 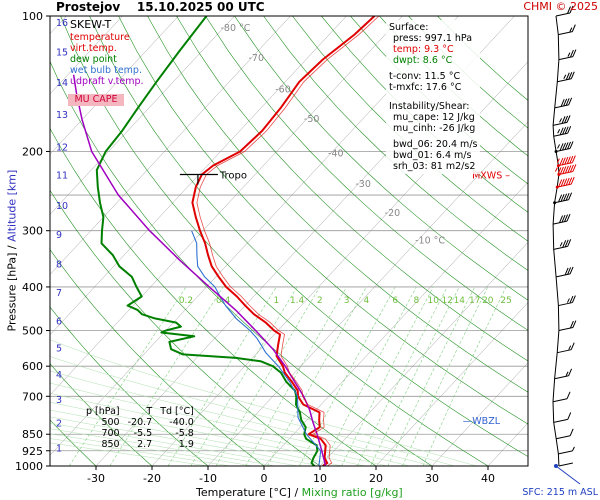 What do you see at coordinates (505, 301) in the screenshot?
I see `mixing-ratio-label: 25` at bounding box center [505, 301].